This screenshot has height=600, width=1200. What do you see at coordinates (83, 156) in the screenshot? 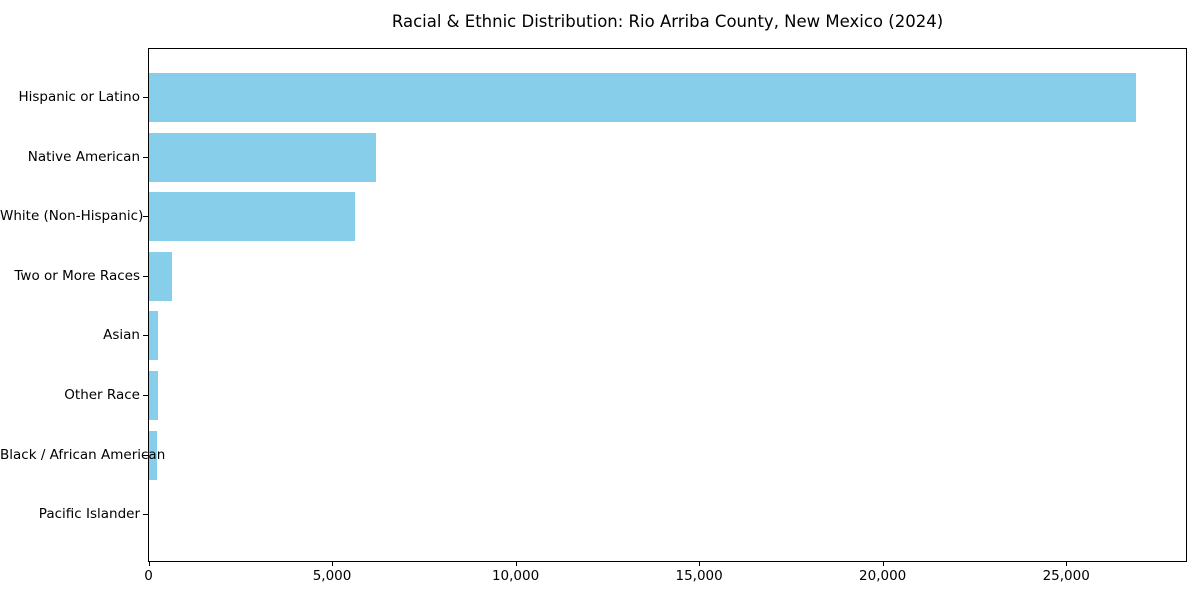
I see `y-tick-label-native-american: Native American` at bounding box center [83, 156].